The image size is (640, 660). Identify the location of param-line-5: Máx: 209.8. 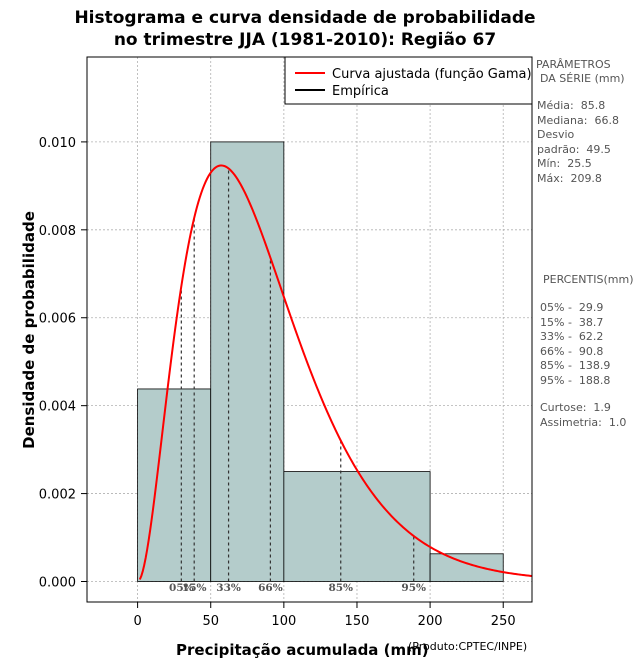
(569, 178).